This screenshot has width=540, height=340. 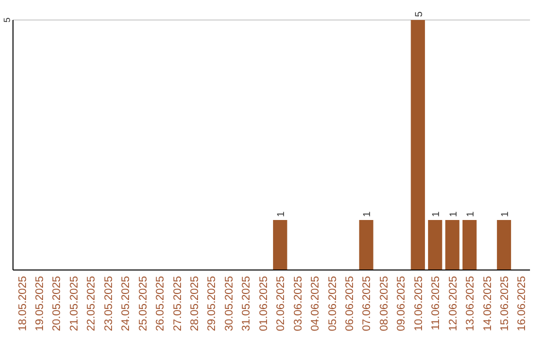 What do you see at coordinates (522, 304) in the screenshot?
I see `x-tick-label: 16.06.2025` at bounding box center [522, 304].